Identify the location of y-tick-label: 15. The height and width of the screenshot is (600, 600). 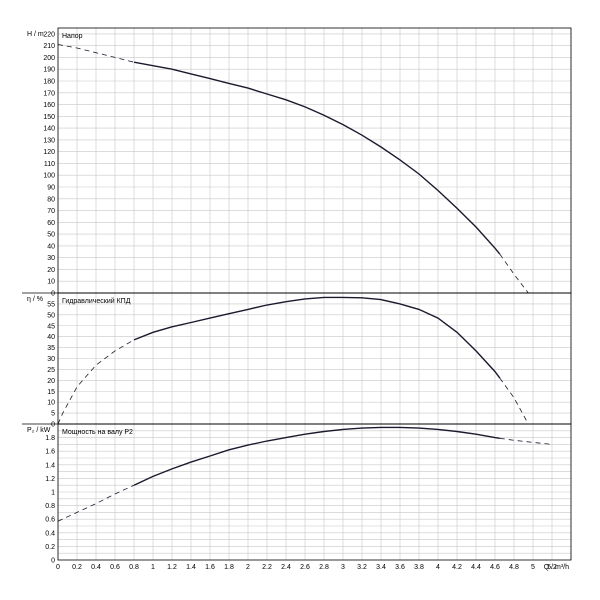
(51, 392).